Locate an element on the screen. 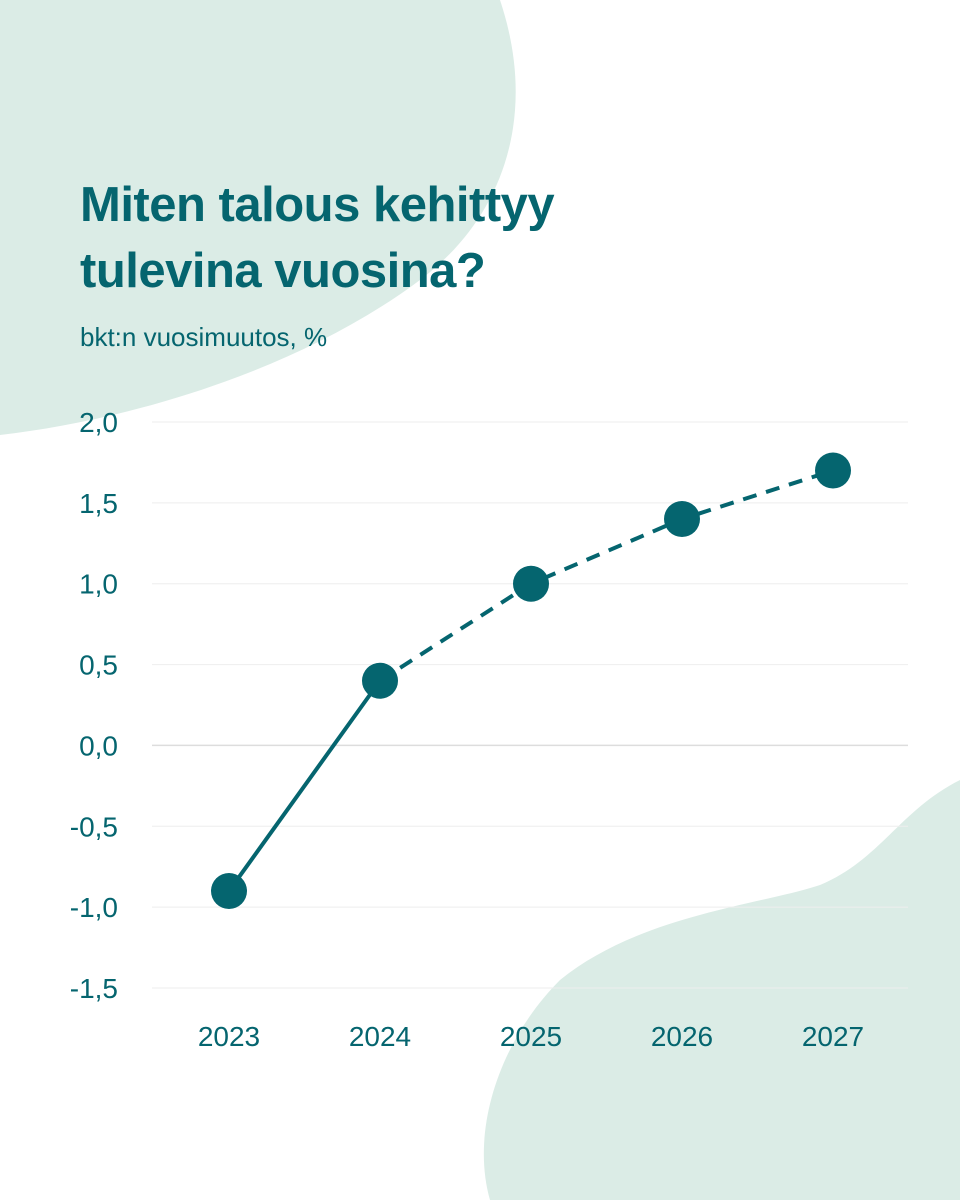  x-tick-label: 2026 is located at coordinates (682, 1036).